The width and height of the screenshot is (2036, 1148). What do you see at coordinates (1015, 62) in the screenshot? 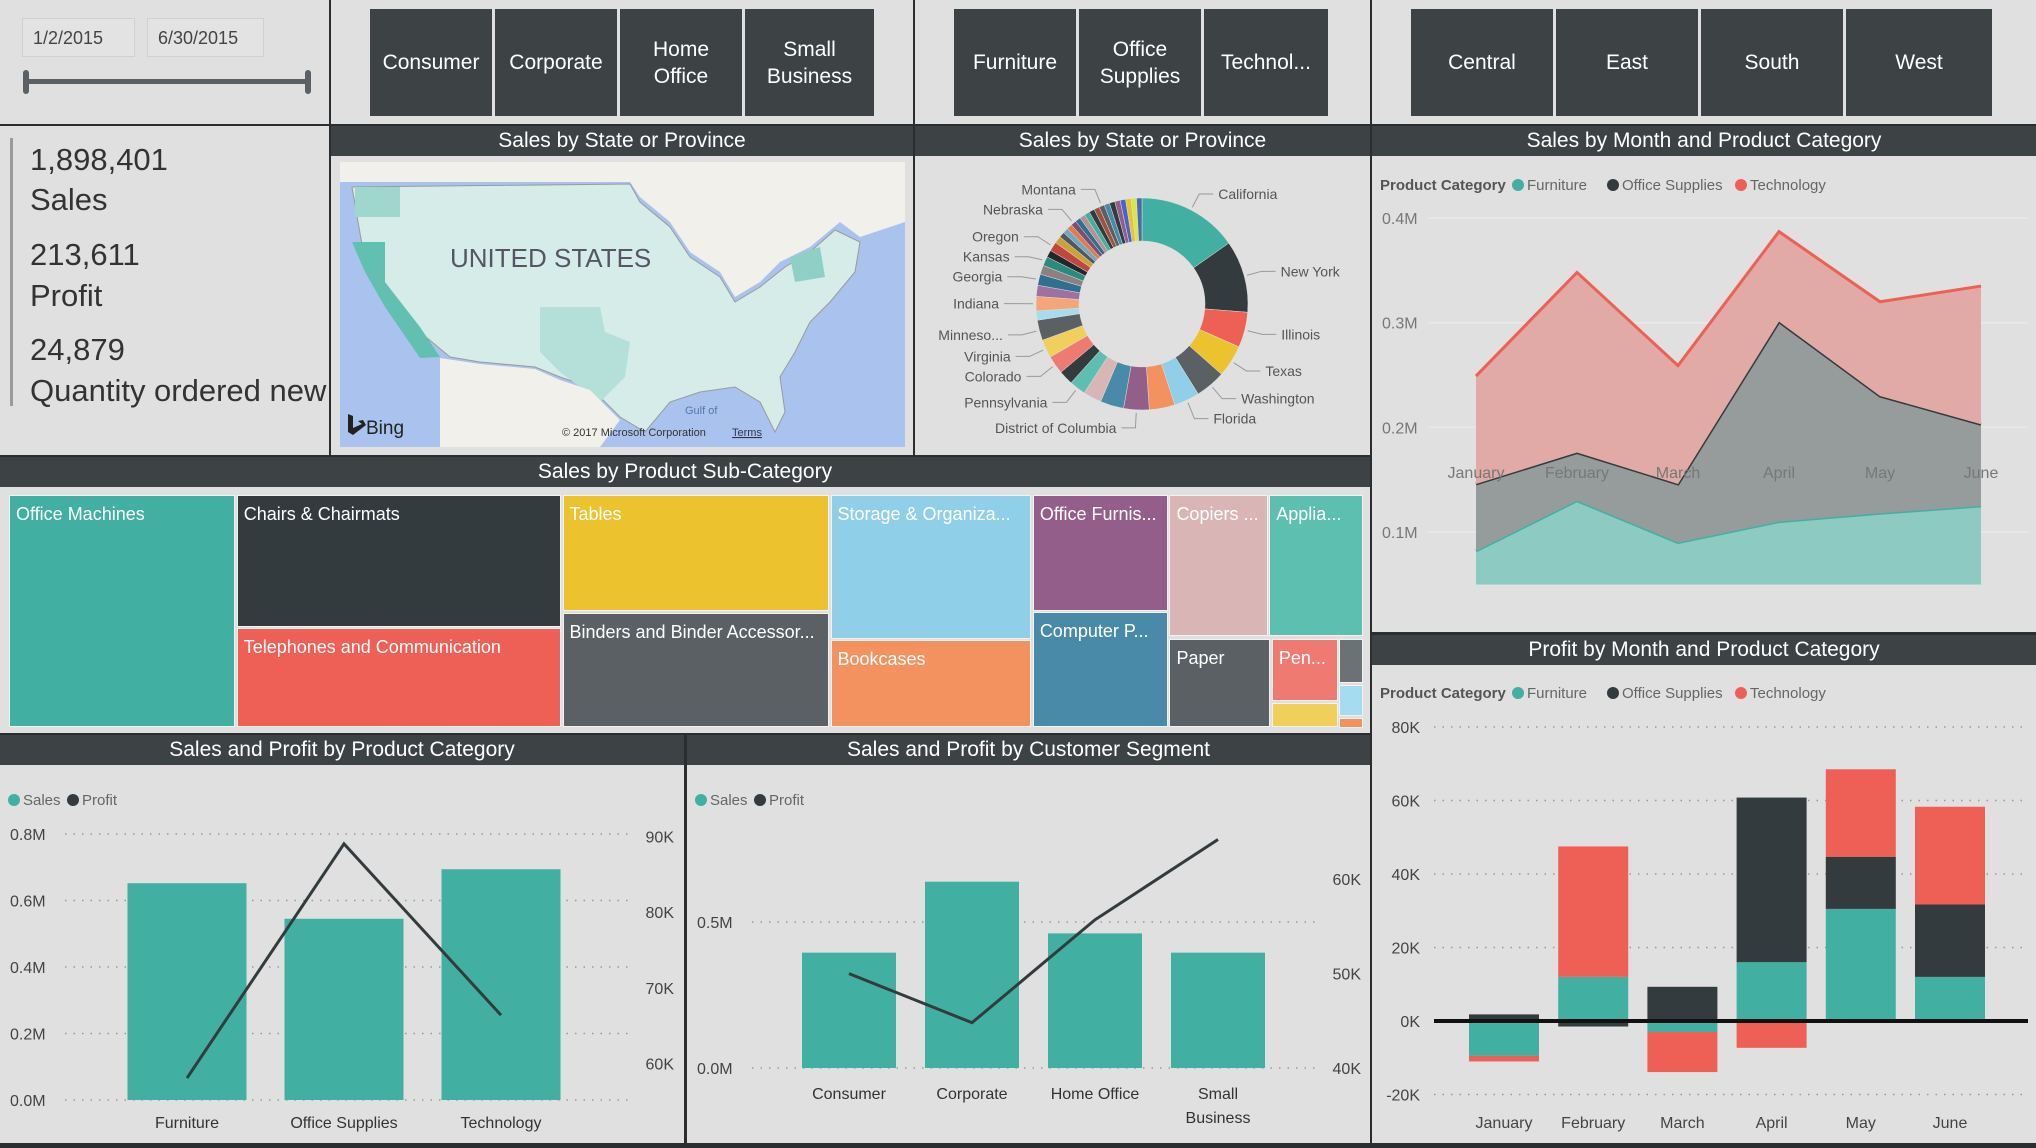
I see `slicer-furniture: Furniture` at bounding box center [1015, 62].